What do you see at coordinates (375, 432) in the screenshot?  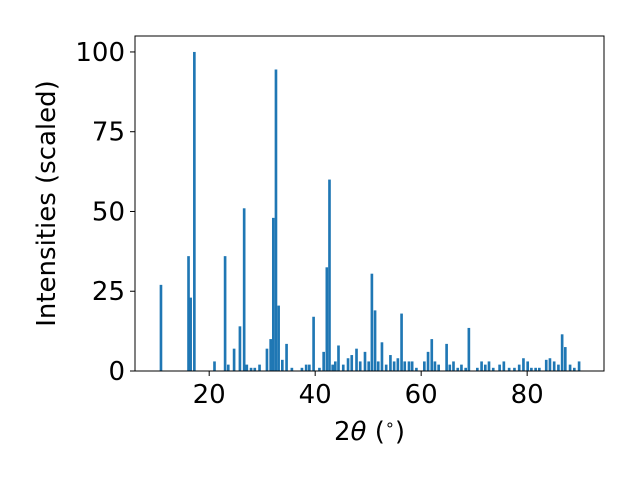 I see `x-axis-label-suffix: (` at bounding box center [375, 432].